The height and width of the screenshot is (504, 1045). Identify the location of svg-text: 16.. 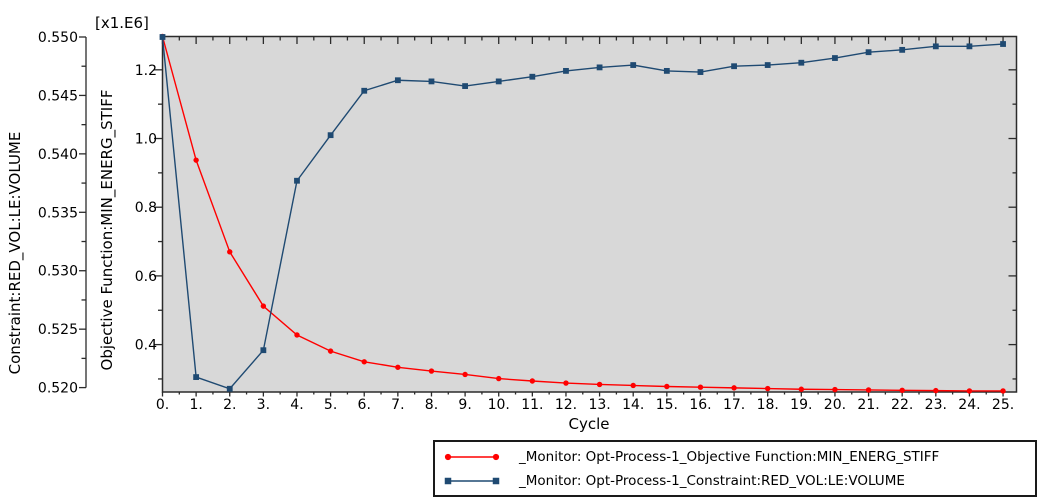
(700, 405).